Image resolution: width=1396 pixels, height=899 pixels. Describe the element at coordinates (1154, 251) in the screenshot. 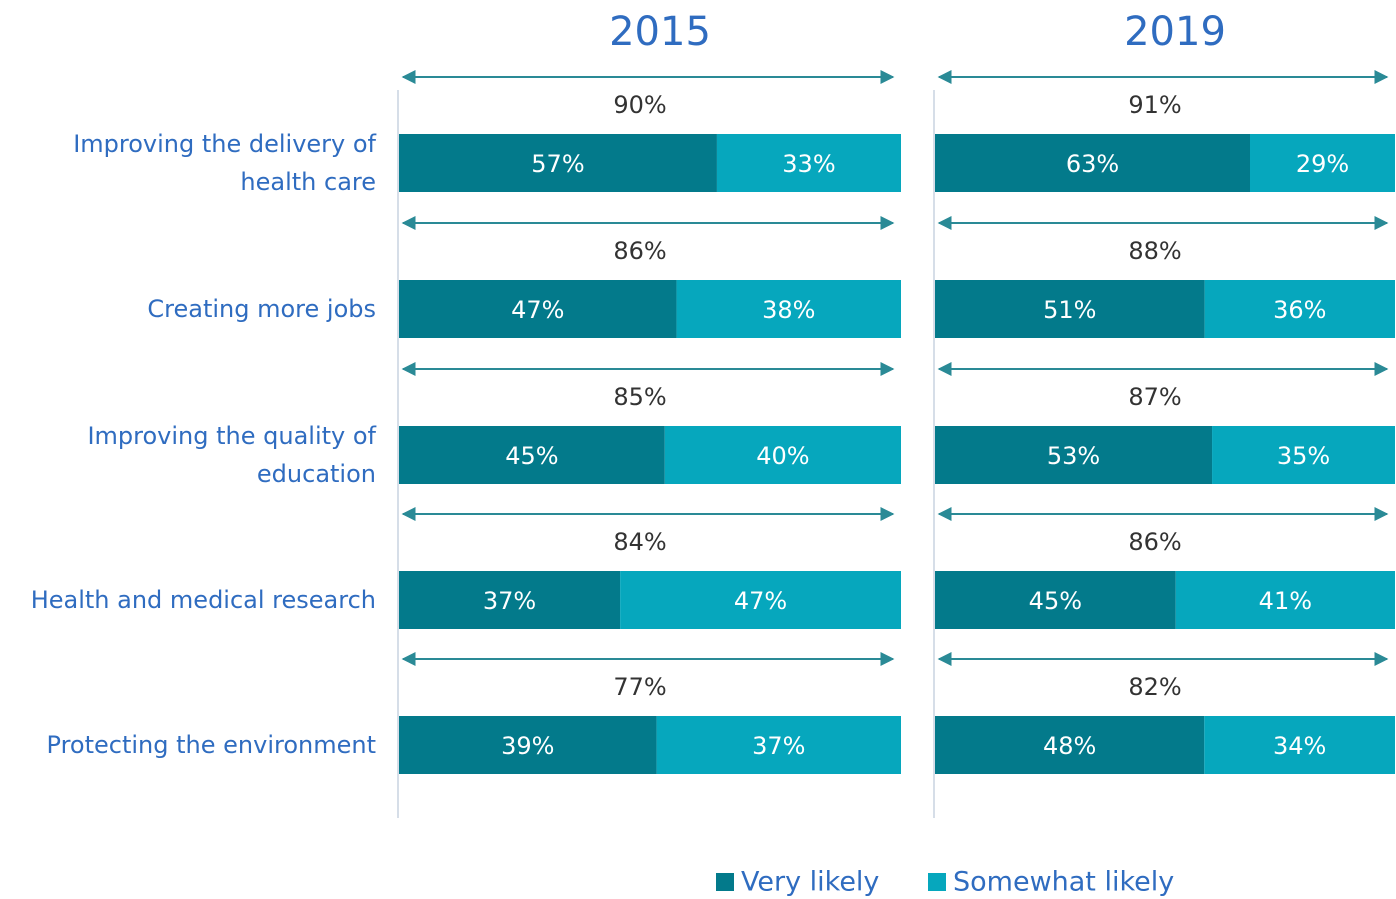

I see `total-label: 88%` at that location.